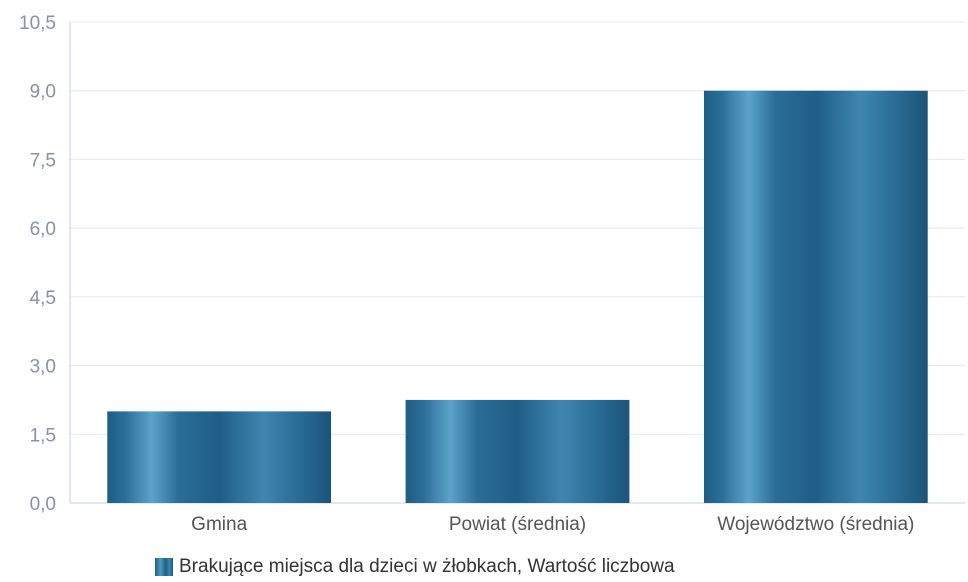 This screenshot has width=968, height=582. I want to click on x-category-label: Gmina, so click(219, 524).